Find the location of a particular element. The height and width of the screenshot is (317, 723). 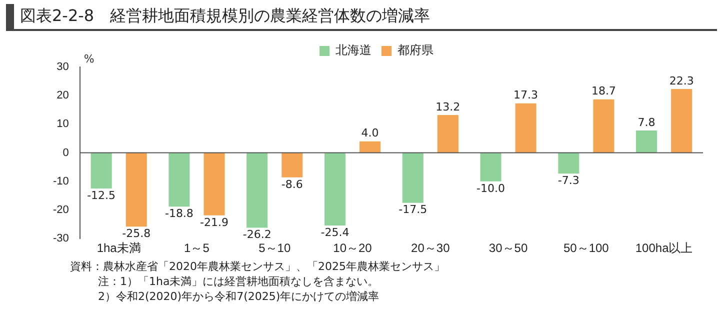

y-tick-label: 10 is located at coordinates (62, 124).